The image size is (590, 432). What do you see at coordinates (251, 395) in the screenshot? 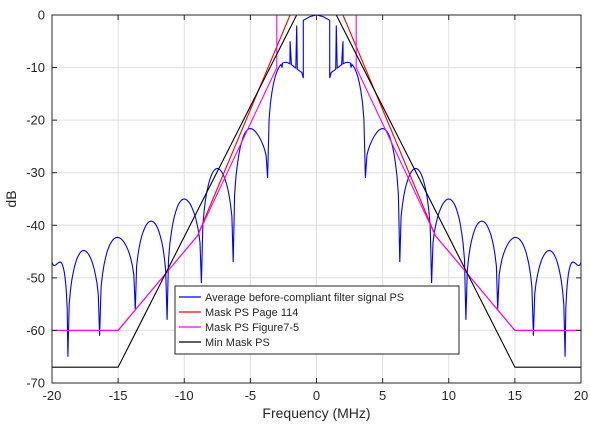
I see `x-tick-label: -5` at bounding box center [251, 395].